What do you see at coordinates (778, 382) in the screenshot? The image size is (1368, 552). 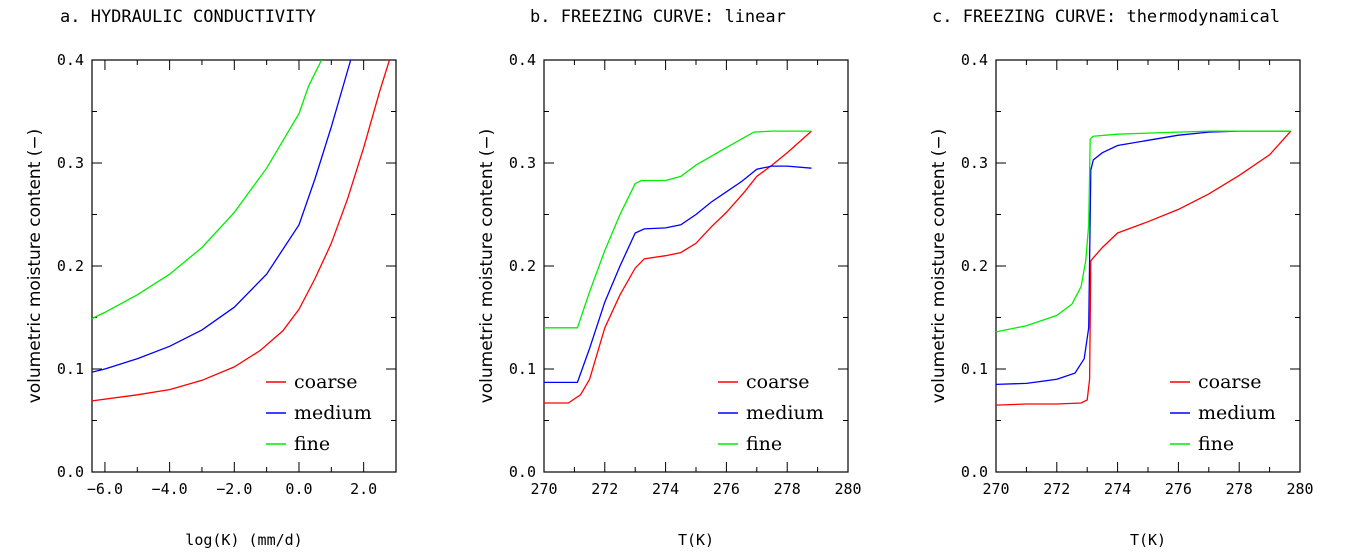 I see `chart-b-legend-label-coarse: coarse` at bounding box center [778, 382].